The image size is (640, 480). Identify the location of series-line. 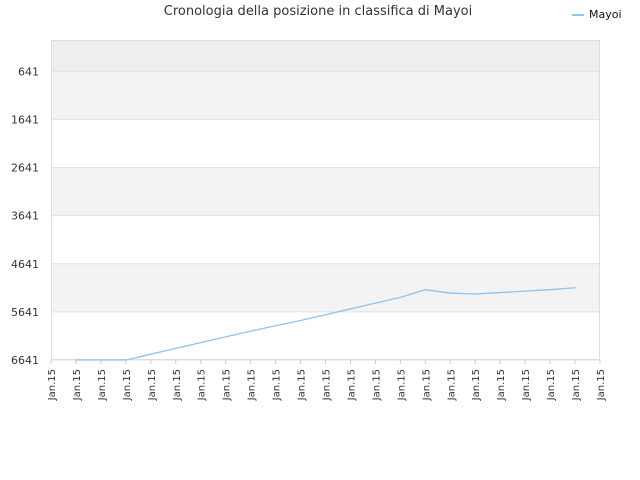
(325, 324).